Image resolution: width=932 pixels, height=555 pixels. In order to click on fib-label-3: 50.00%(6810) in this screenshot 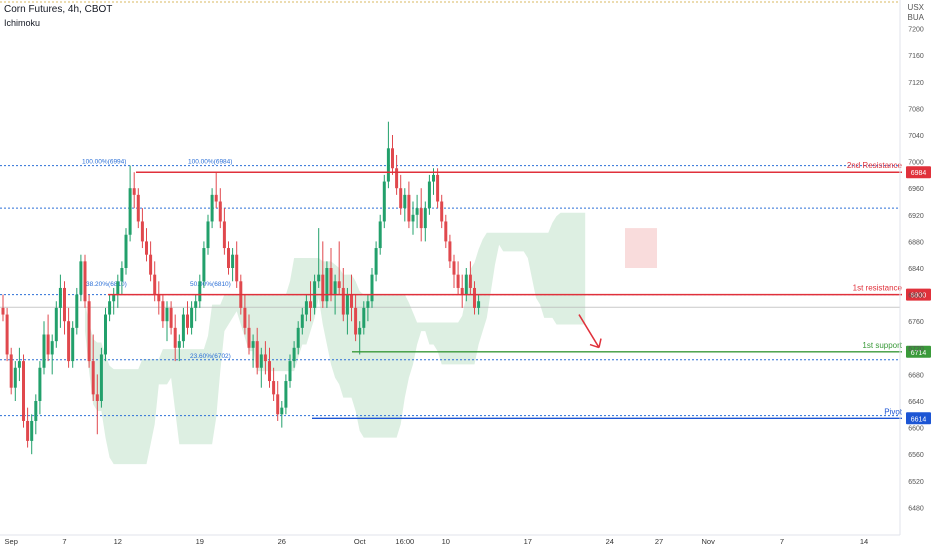, I will do `click(210, 284)`.